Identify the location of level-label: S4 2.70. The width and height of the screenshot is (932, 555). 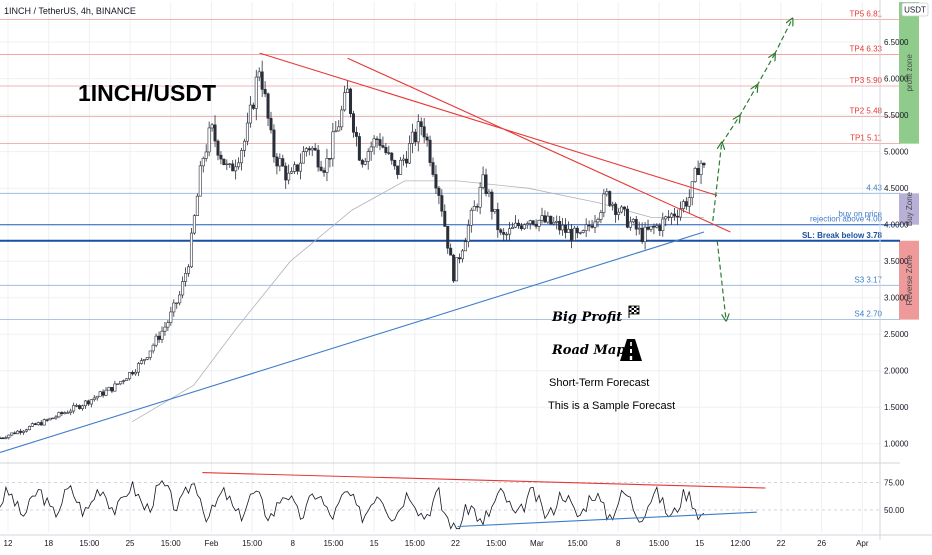
(868, 314).